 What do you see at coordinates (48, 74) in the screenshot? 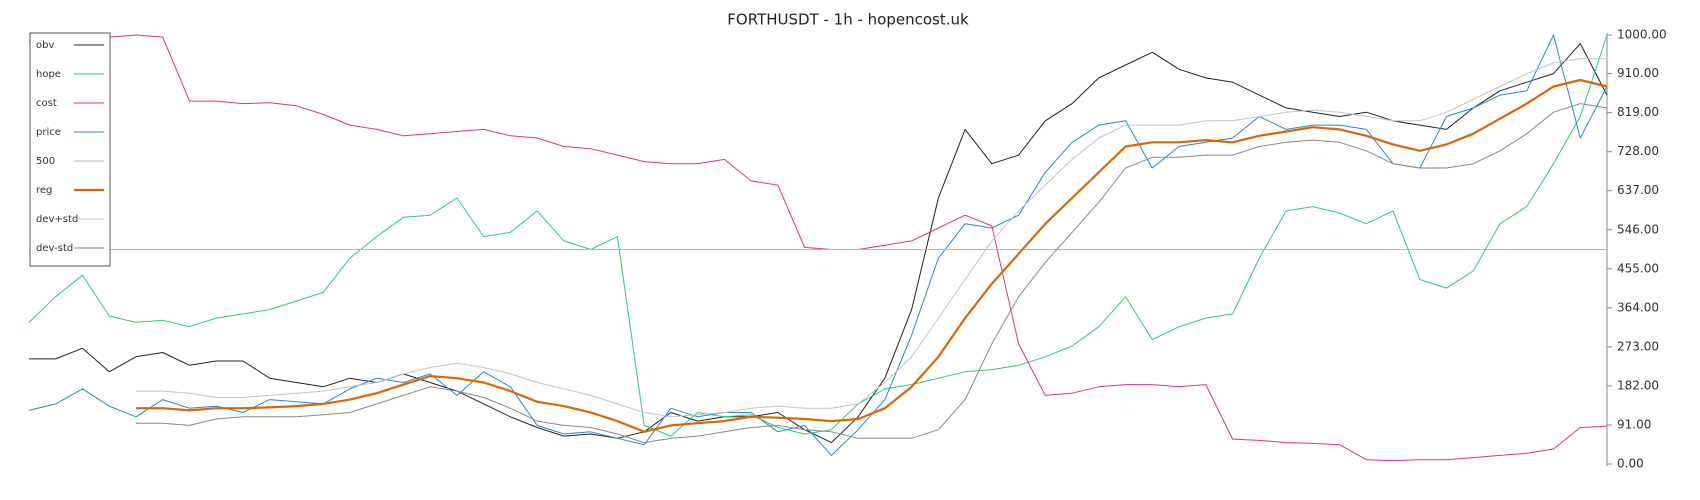
I see `legend-label: hope` at bounding box center [48, 74].